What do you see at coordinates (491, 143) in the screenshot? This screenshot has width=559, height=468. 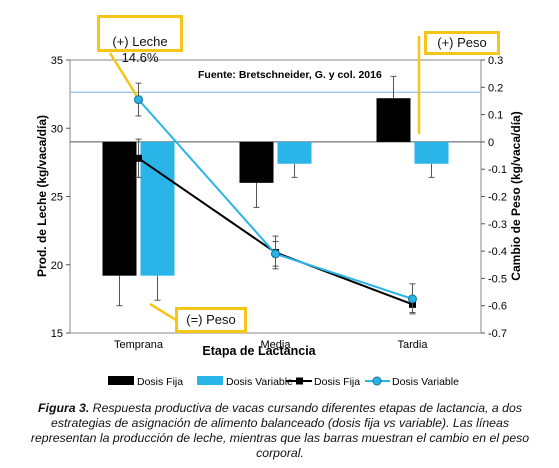 I see `y2-tick-label: 0` at bounding box center [491, 143].